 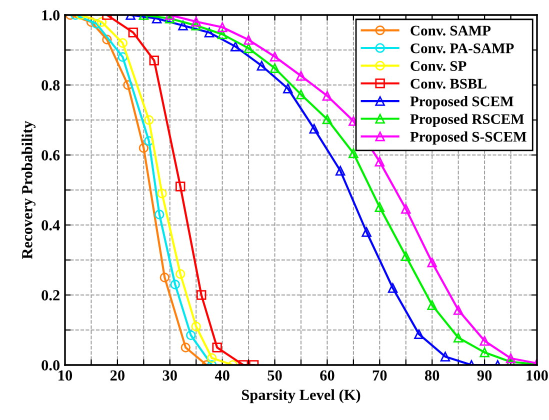 I want to click on legend-label: Conv. PA-SAMP, so click(x=462, y=48).